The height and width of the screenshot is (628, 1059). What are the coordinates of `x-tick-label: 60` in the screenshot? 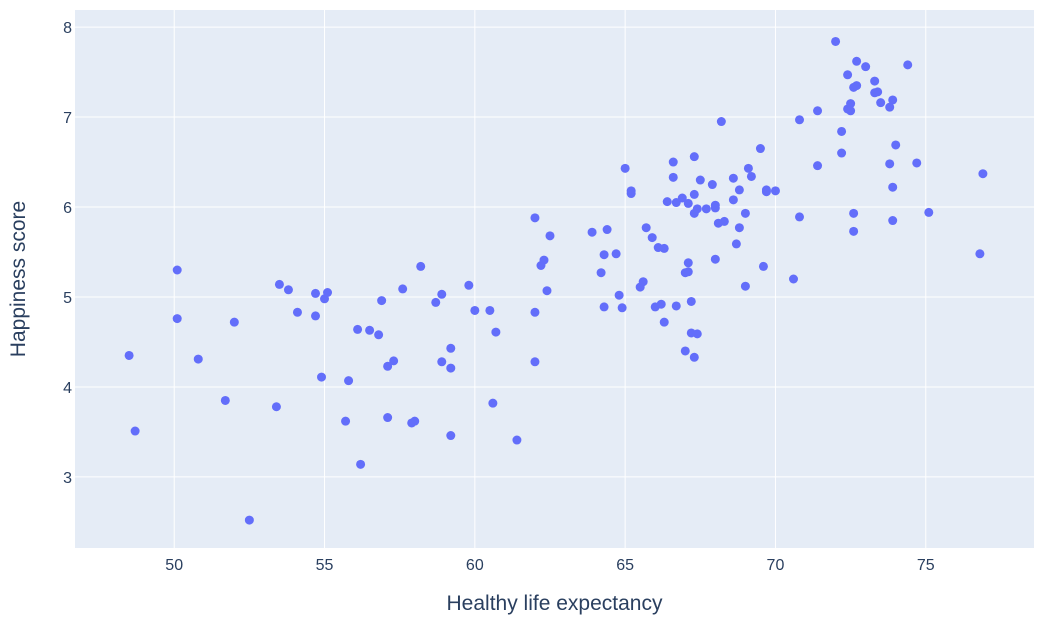 It's located at (475, 565).